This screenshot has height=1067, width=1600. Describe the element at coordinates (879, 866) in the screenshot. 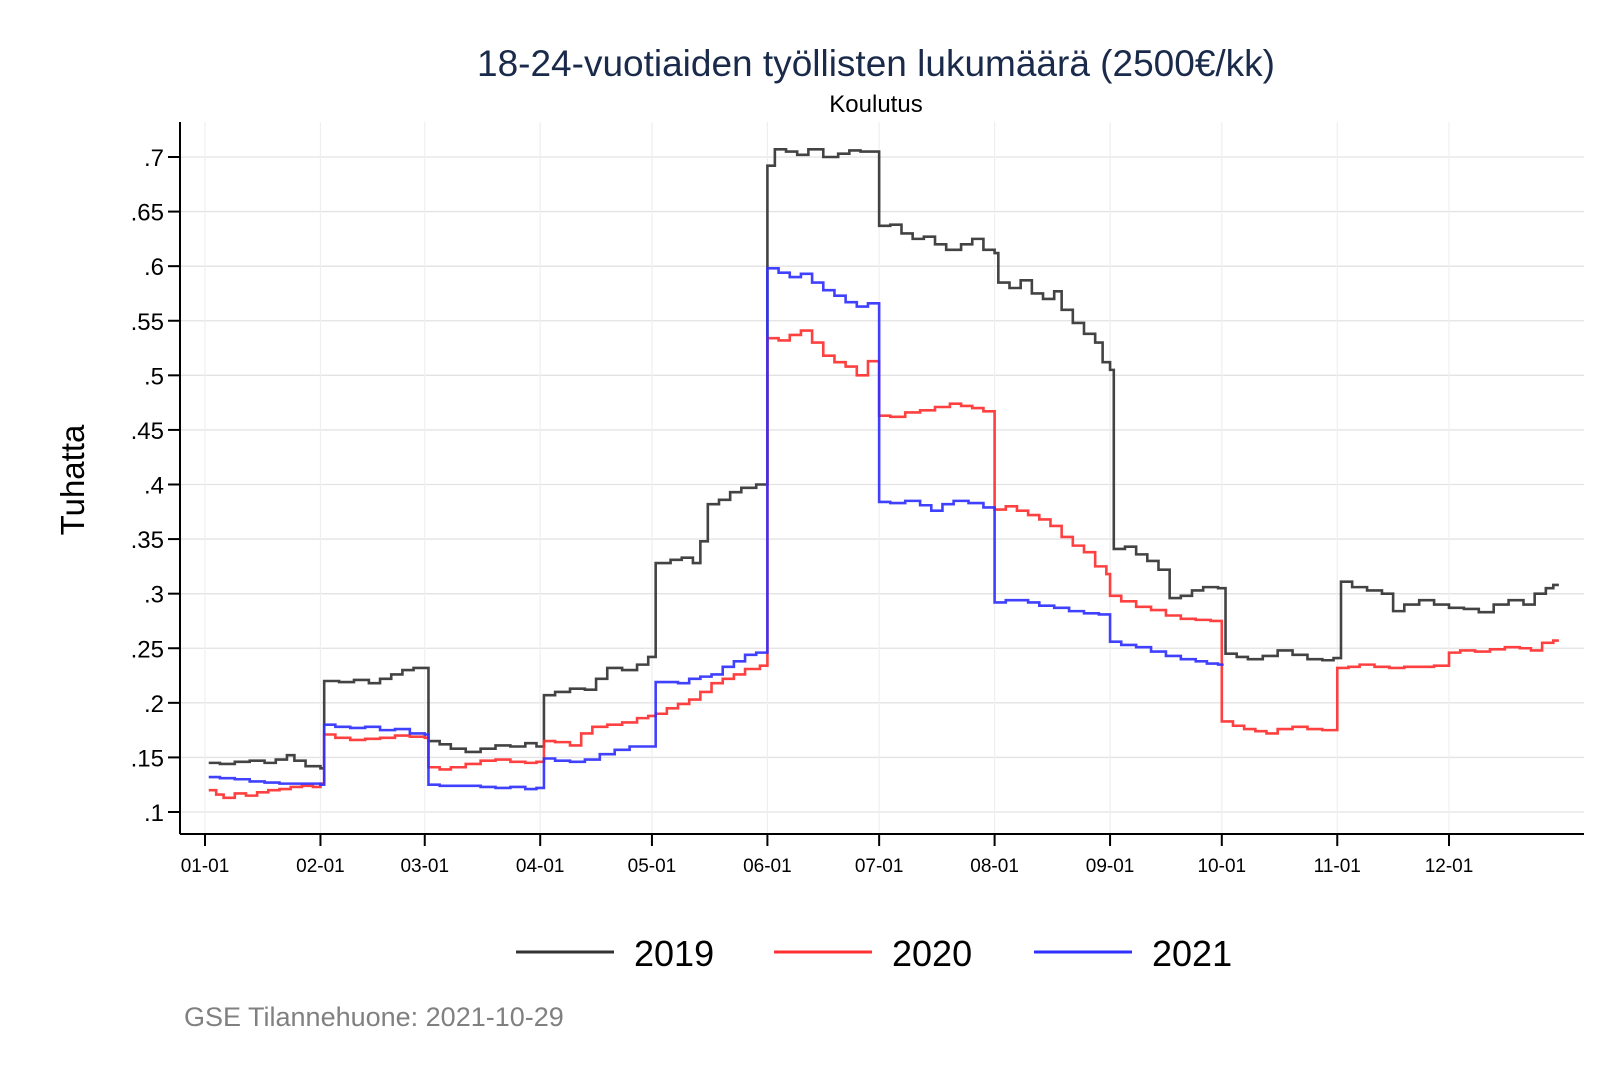

I see `x-tick-label: 07-01` at that location.